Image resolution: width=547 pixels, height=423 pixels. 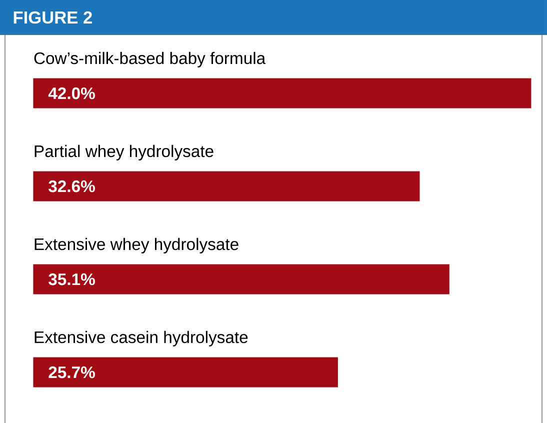 What do you see at coordinates (71, 93) in the screenshot?
I see `data-label: 42.0%` at bounding box center [71, 93].